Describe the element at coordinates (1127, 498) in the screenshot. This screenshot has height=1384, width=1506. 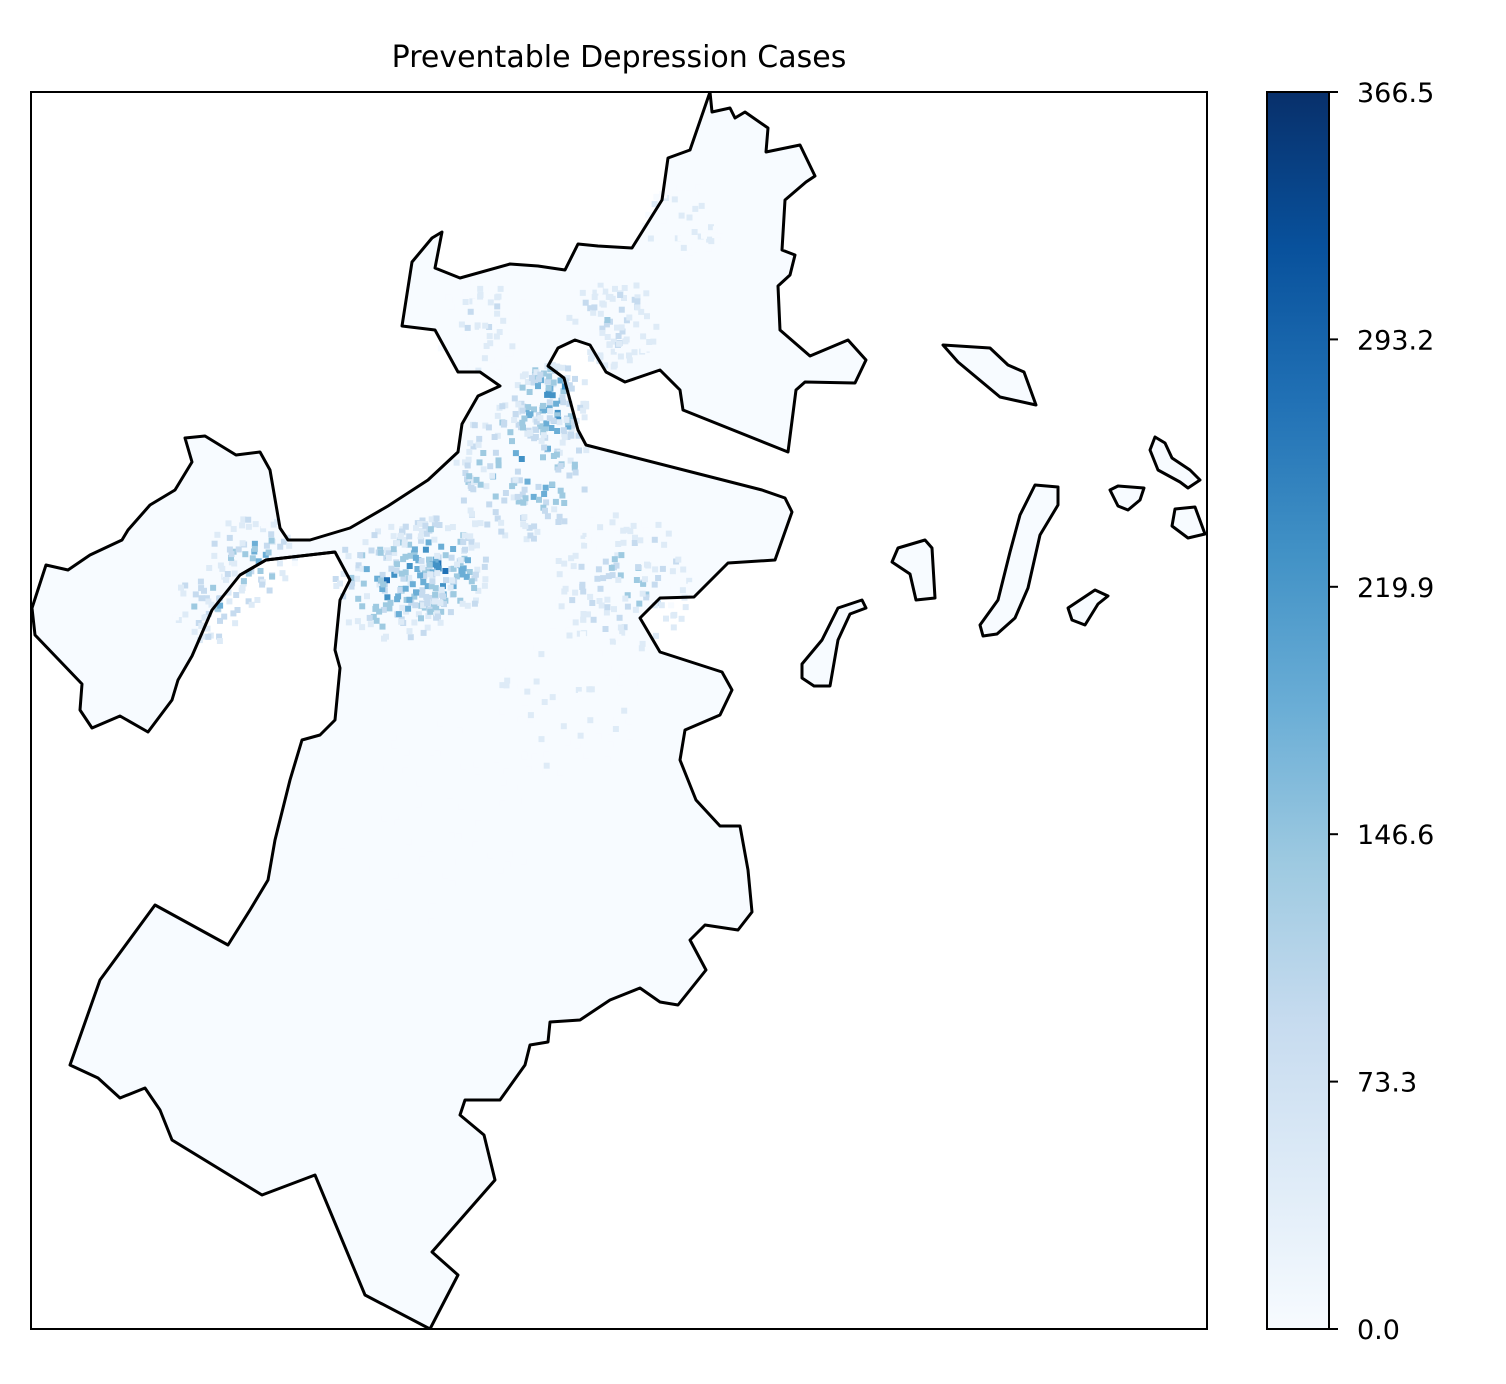
I see `island-3-outline` at that location.